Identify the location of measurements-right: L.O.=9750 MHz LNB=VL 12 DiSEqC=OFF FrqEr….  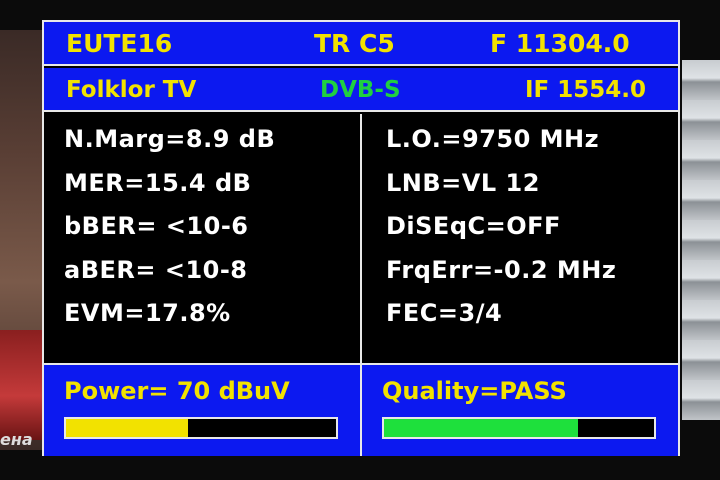
(501, 234).